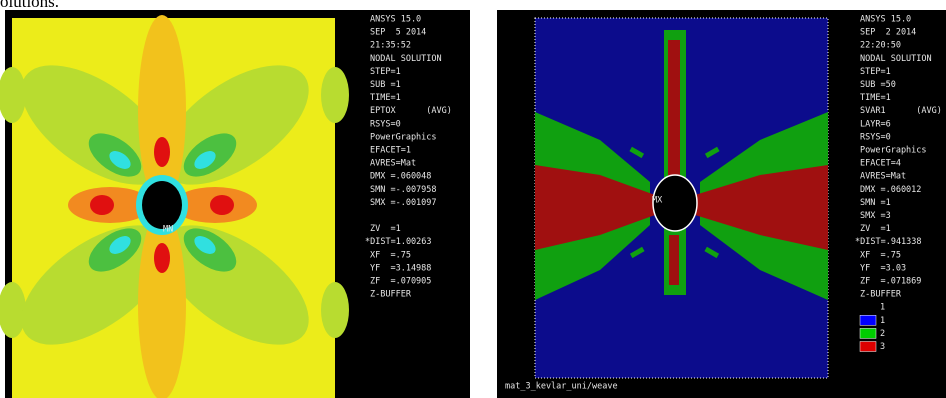 This screenshot has height=398, width=946. Describe the element at coordinates (403, 203) in the screenshot. I see `info-line: SMX =-.001097` at that location.